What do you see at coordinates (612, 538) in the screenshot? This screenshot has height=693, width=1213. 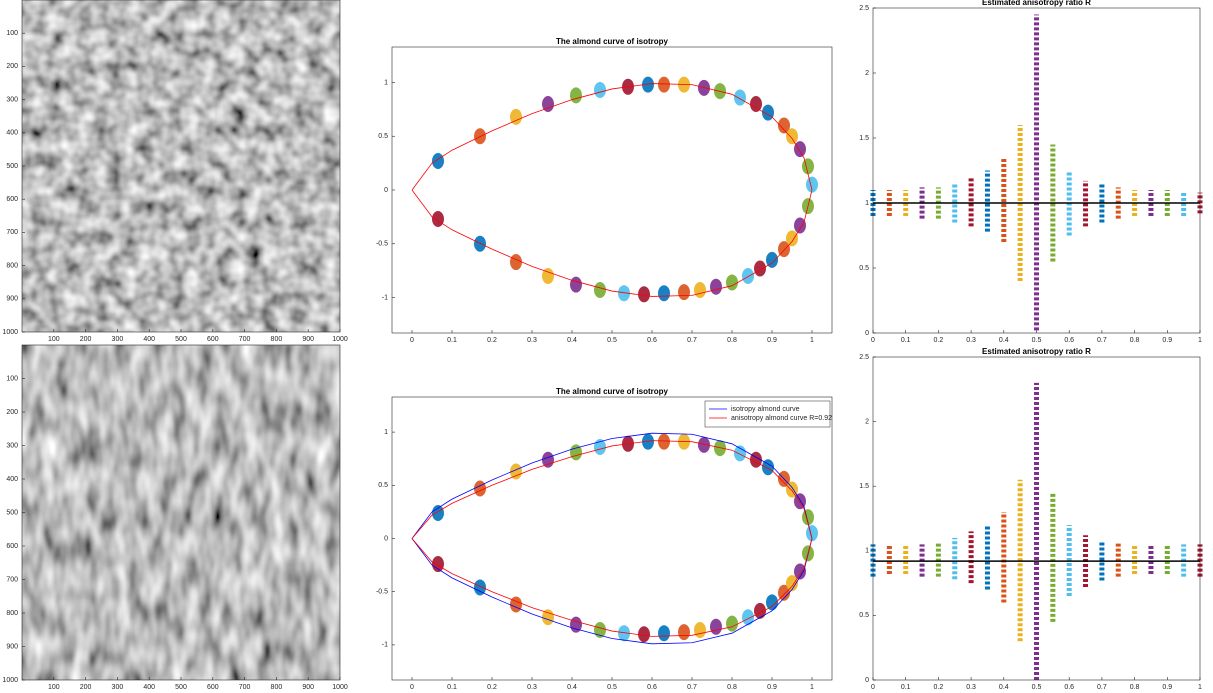 I see `almond-curve` at bounding box center [612, 538].